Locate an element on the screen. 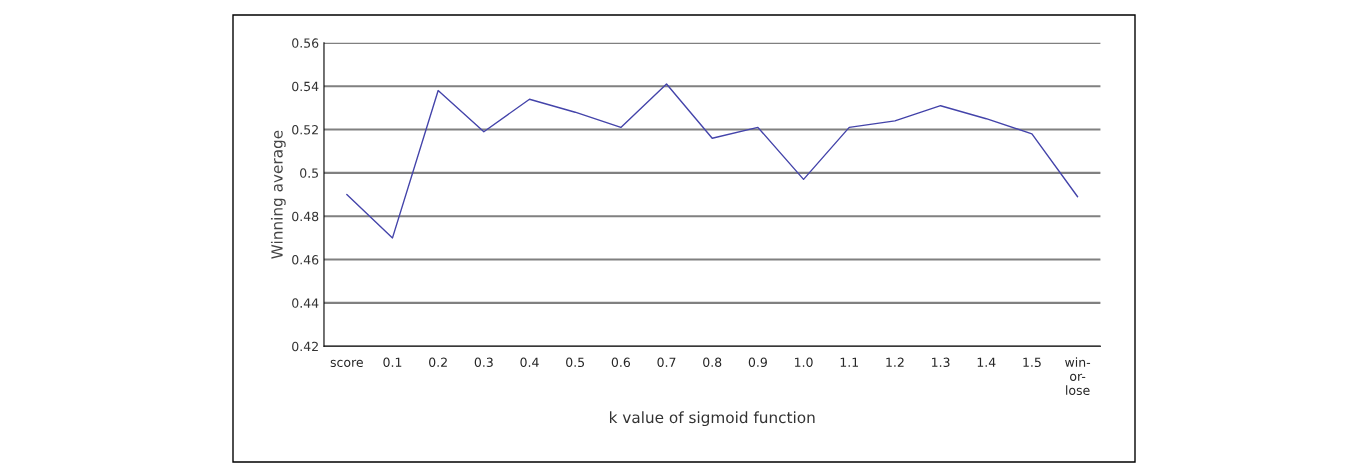 The width and height of the screenshot is (1367, 466). y-axis-title: Winning average is located at coordinates (278, 194).